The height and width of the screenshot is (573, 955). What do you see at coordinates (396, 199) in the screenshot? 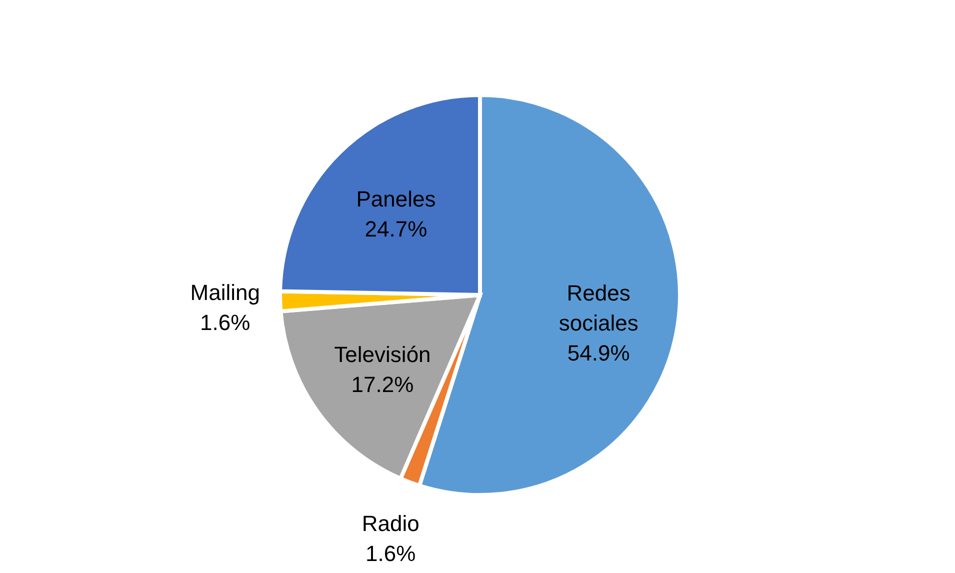
I see `slice-label: Paneles` at bounding box center [396, 199].